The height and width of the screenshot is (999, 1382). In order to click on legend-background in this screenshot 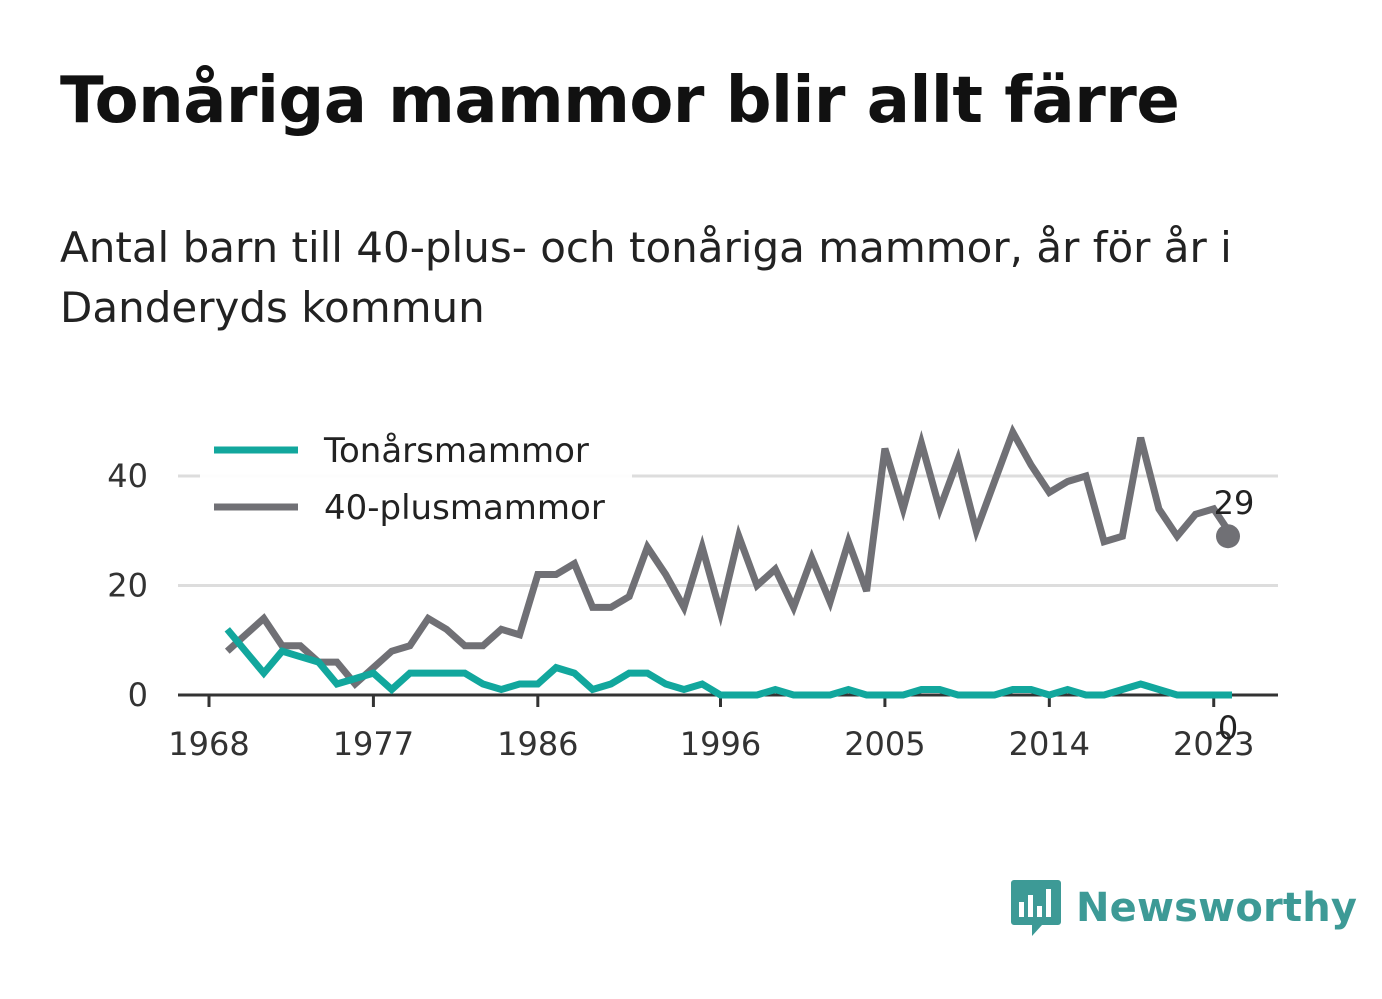, I will do `click(416, 478)`.